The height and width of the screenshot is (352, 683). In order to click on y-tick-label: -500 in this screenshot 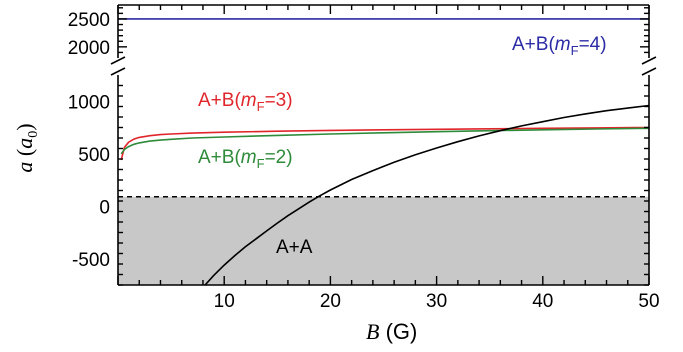, I will do `click(91, 260)`.